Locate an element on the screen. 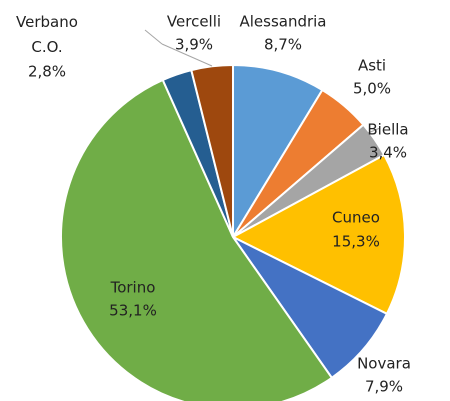  value-label: 3,9% is located at coordinates (194, 45).